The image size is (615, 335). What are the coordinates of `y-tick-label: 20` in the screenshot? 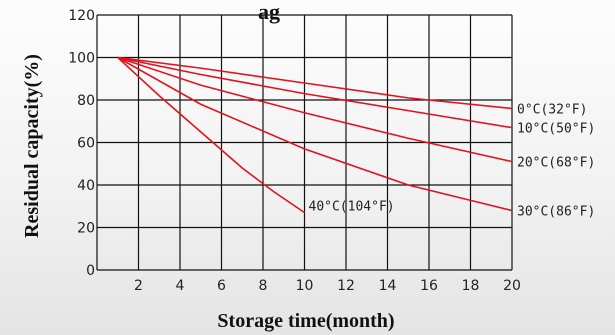 It's located at (86, 229).